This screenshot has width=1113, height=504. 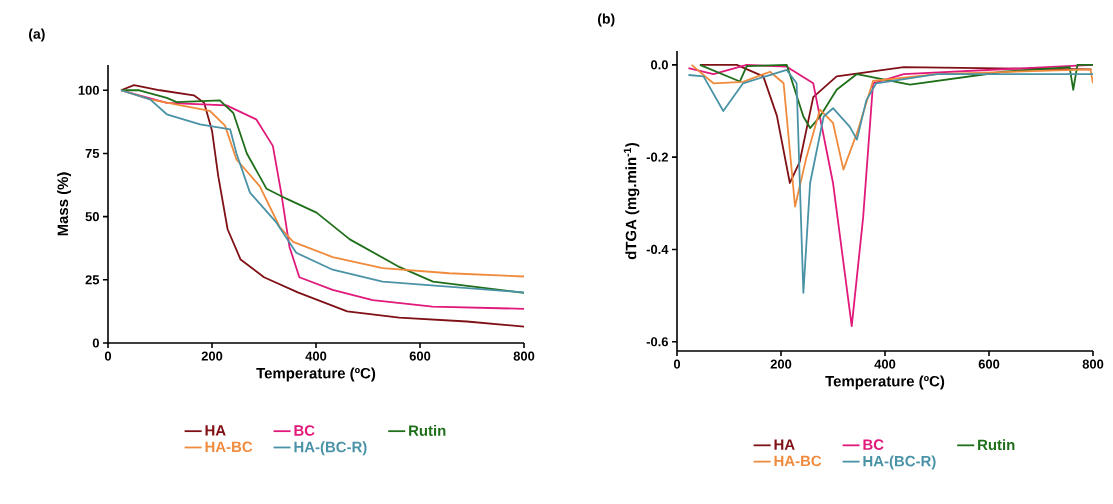 I want to click on y-tick-label: 0, so click(x=95, y=343).